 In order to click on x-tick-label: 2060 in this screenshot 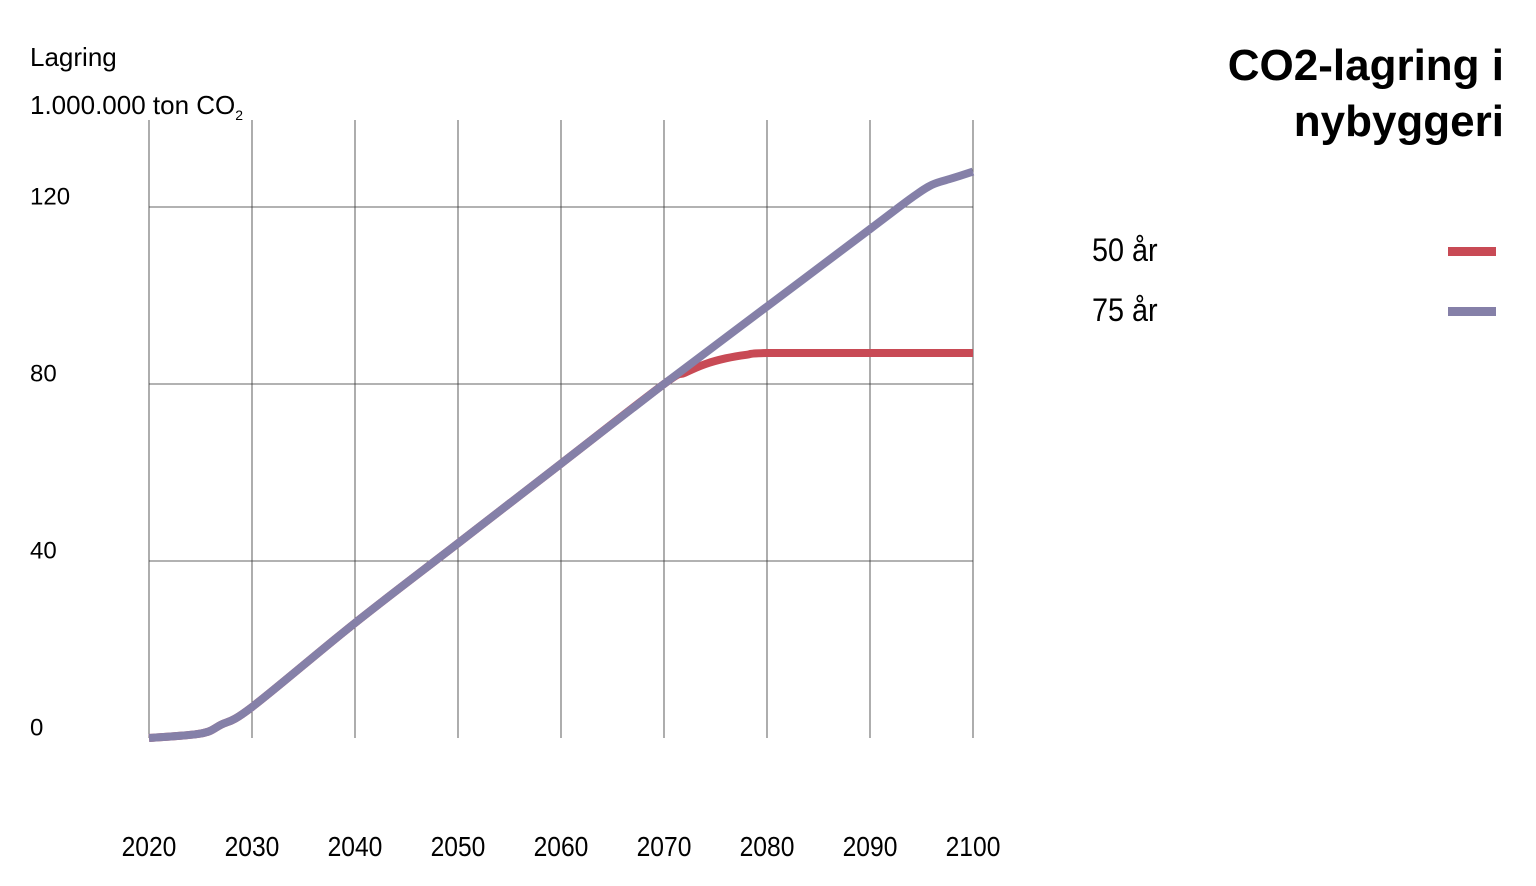, I will do `click(561, 847)`.